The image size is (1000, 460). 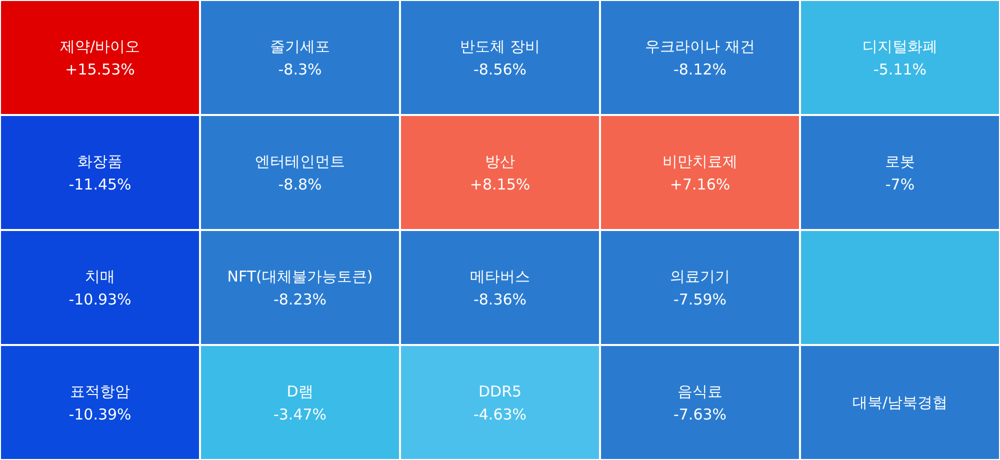 I want to click on data-label: -7.59%, so click(x=700, y=299).